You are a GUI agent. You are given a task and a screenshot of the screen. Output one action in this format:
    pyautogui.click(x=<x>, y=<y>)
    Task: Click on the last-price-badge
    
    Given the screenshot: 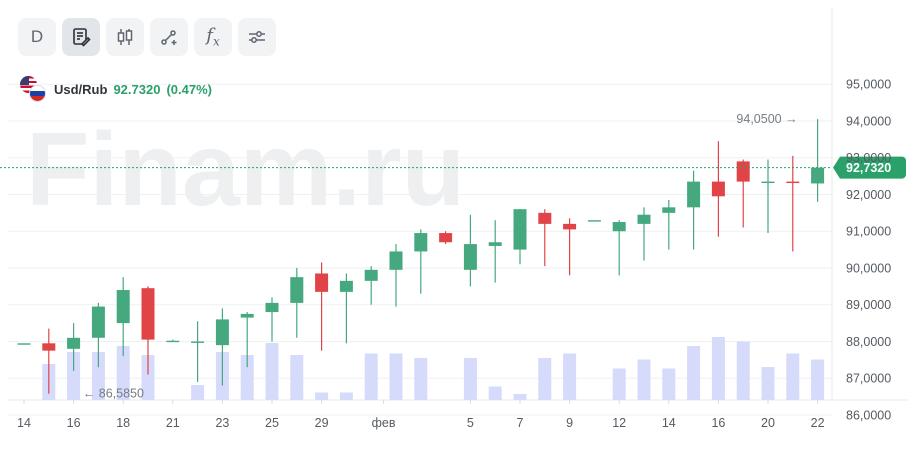 What is the action you would take?
    pyautogui.click(x=869, y=167)
    